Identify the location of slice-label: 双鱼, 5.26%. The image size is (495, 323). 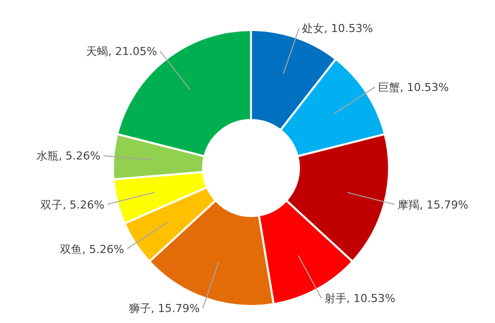
(92, 249).